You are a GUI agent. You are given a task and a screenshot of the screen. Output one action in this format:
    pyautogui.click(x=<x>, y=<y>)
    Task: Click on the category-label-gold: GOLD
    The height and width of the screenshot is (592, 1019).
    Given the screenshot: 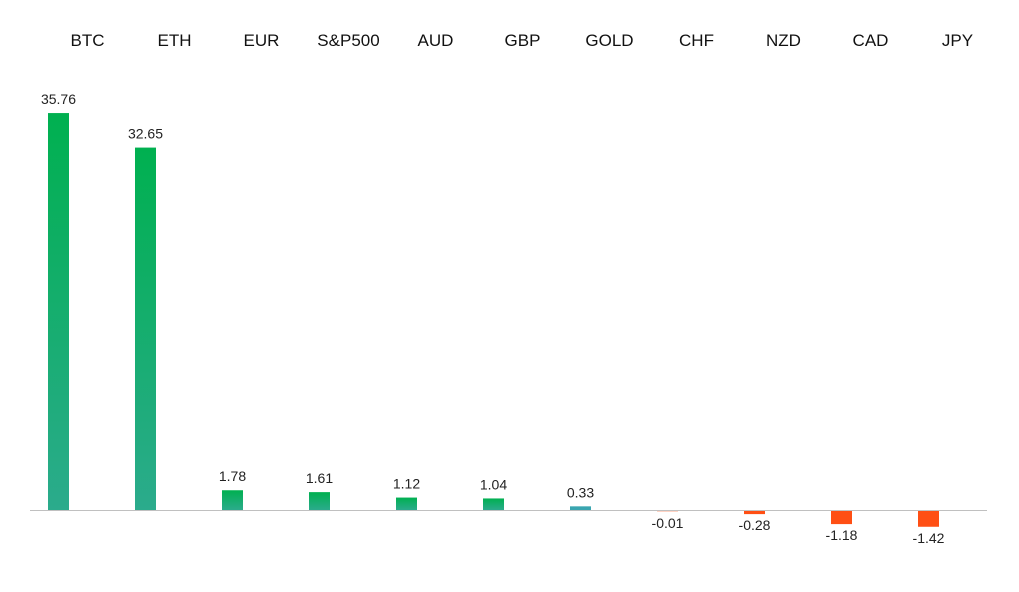 What is the action you would take?
    pyautogui.click(x=609, y=40)
    